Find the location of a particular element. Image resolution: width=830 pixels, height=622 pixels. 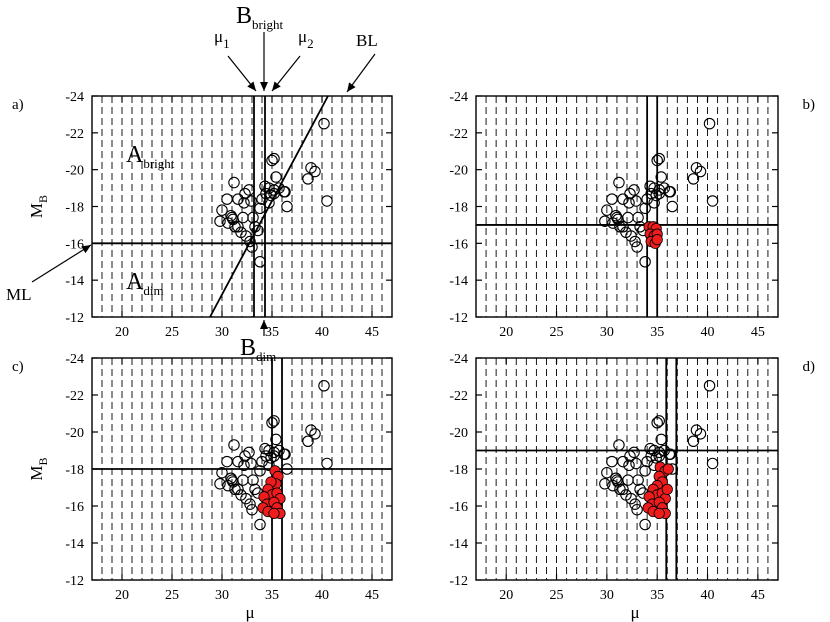

b-bright-label: Bbright is located at coordinates (259, 17).